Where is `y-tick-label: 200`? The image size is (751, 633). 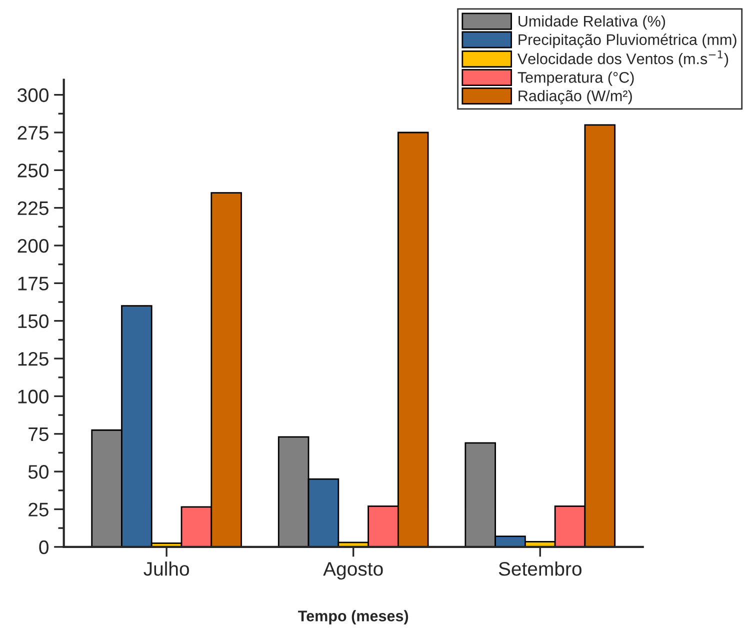 y-tick-label: 200 is located at coordinates (33, 245).